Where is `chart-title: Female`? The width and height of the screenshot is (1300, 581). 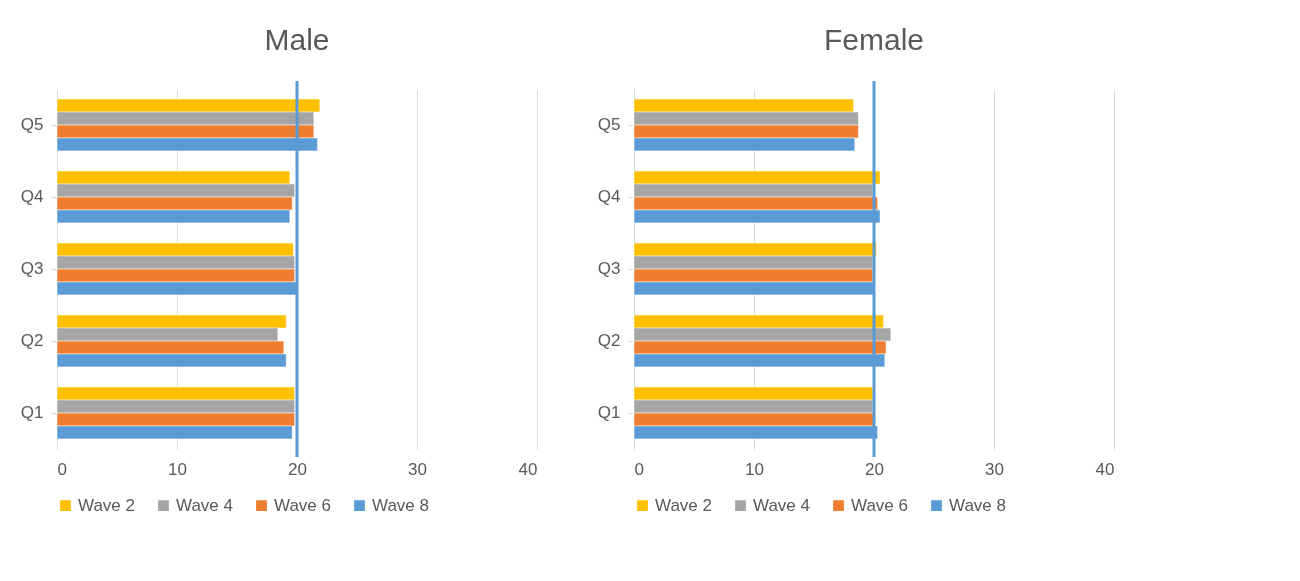
chart-title: Female is located at coordinates (874, 39).